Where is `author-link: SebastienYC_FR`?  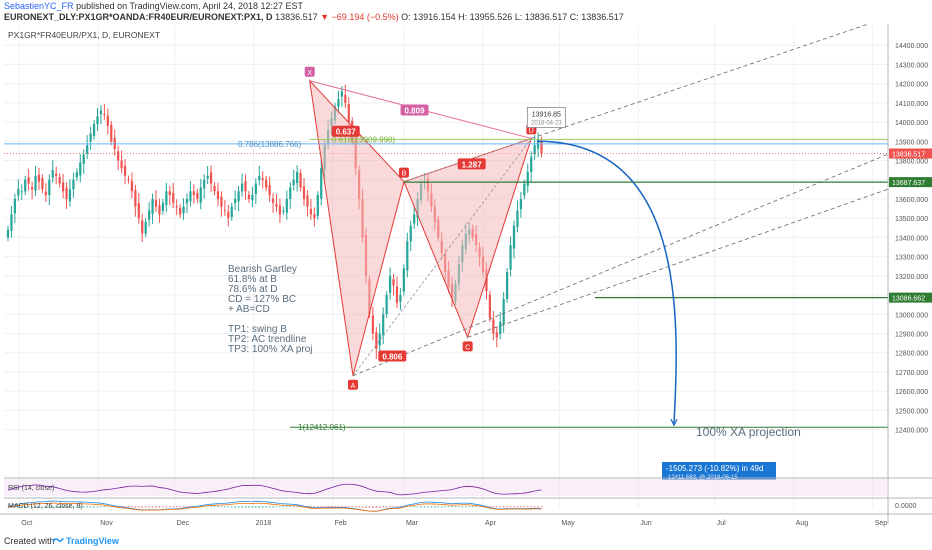
author-link: SebastienYC_FR is located at coordinates (39, 6).